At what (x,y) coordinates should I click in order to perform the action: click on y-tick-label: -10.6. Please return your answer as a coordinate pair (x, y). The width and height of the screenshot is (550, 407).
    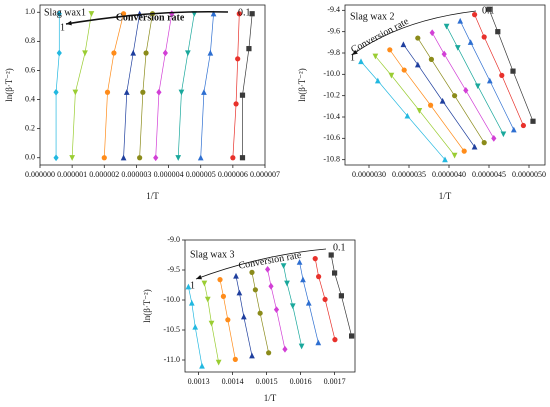
    Looking at the image, I should click on (331, 137).